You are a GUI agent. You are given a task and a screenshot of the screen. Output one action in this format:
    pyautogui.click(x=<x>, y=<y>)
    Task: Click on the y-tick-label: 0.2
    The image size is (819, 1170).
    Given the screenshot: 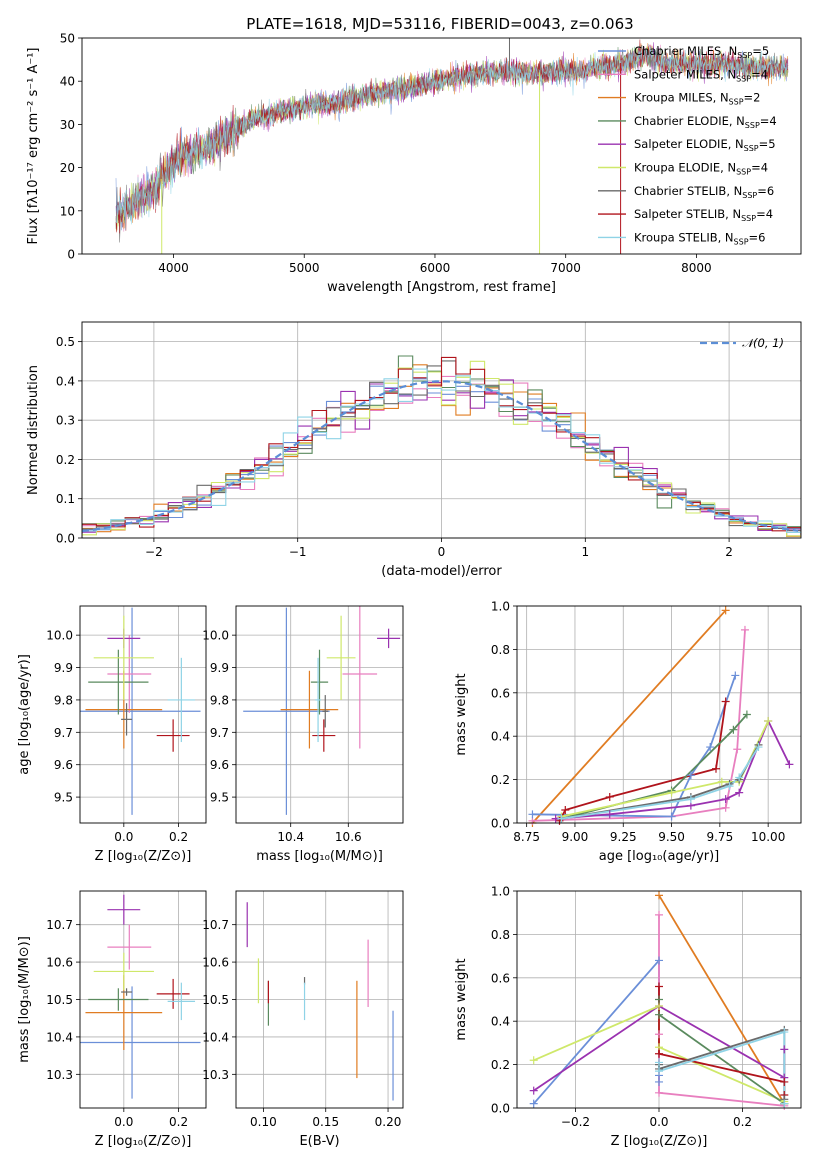 What is the action you would take?
    pyautogui.click(x=65, y=460)
    